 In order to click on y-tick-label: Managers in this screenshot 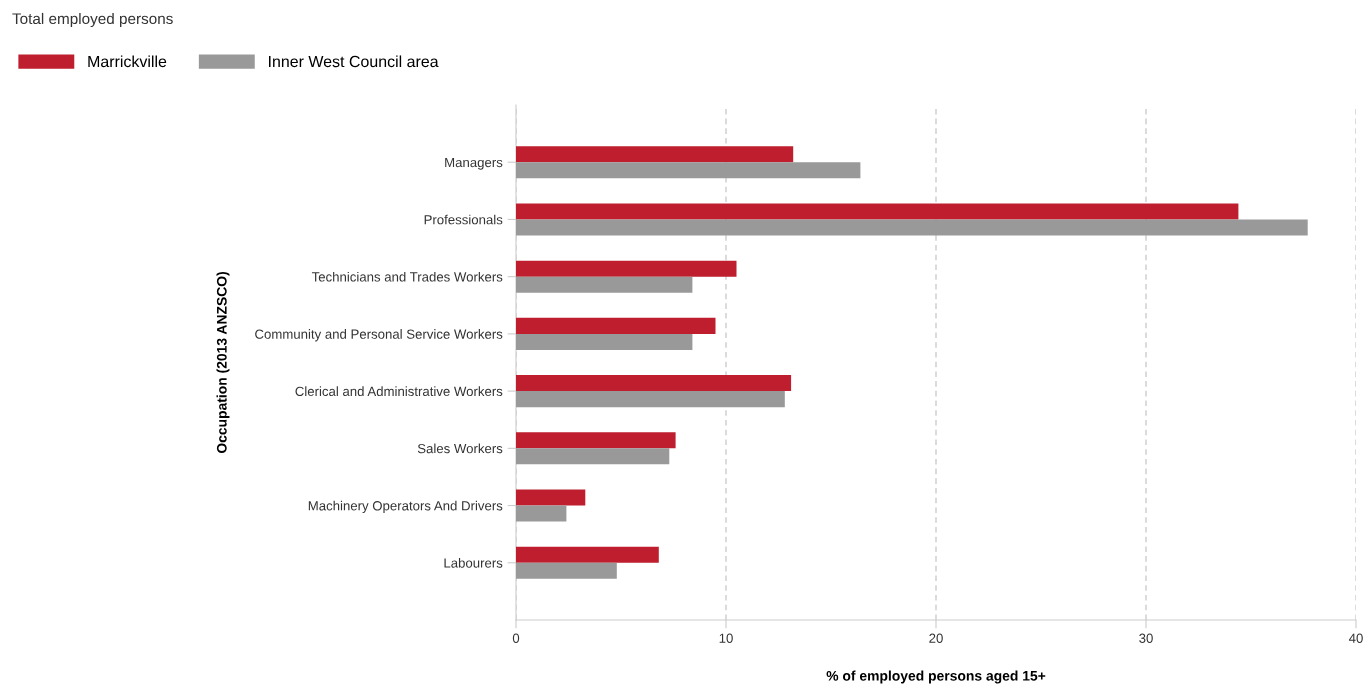, I will do `click(474, 163)`.